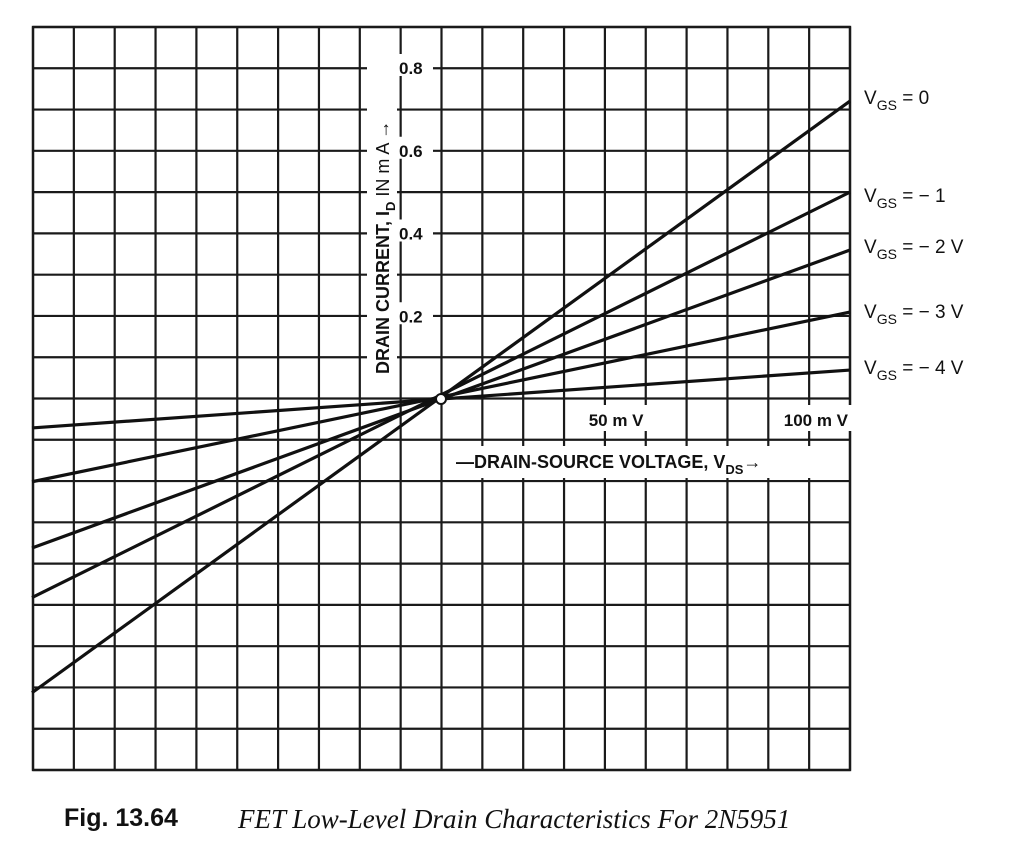 The width and height of the screenshot is (1024, 849). What do you see at coordinates (385, 247) in the screenshot?
I see `y-axis-label: DRAIN CURRENT, ID IN m A →` at bounding box center [385, 247].